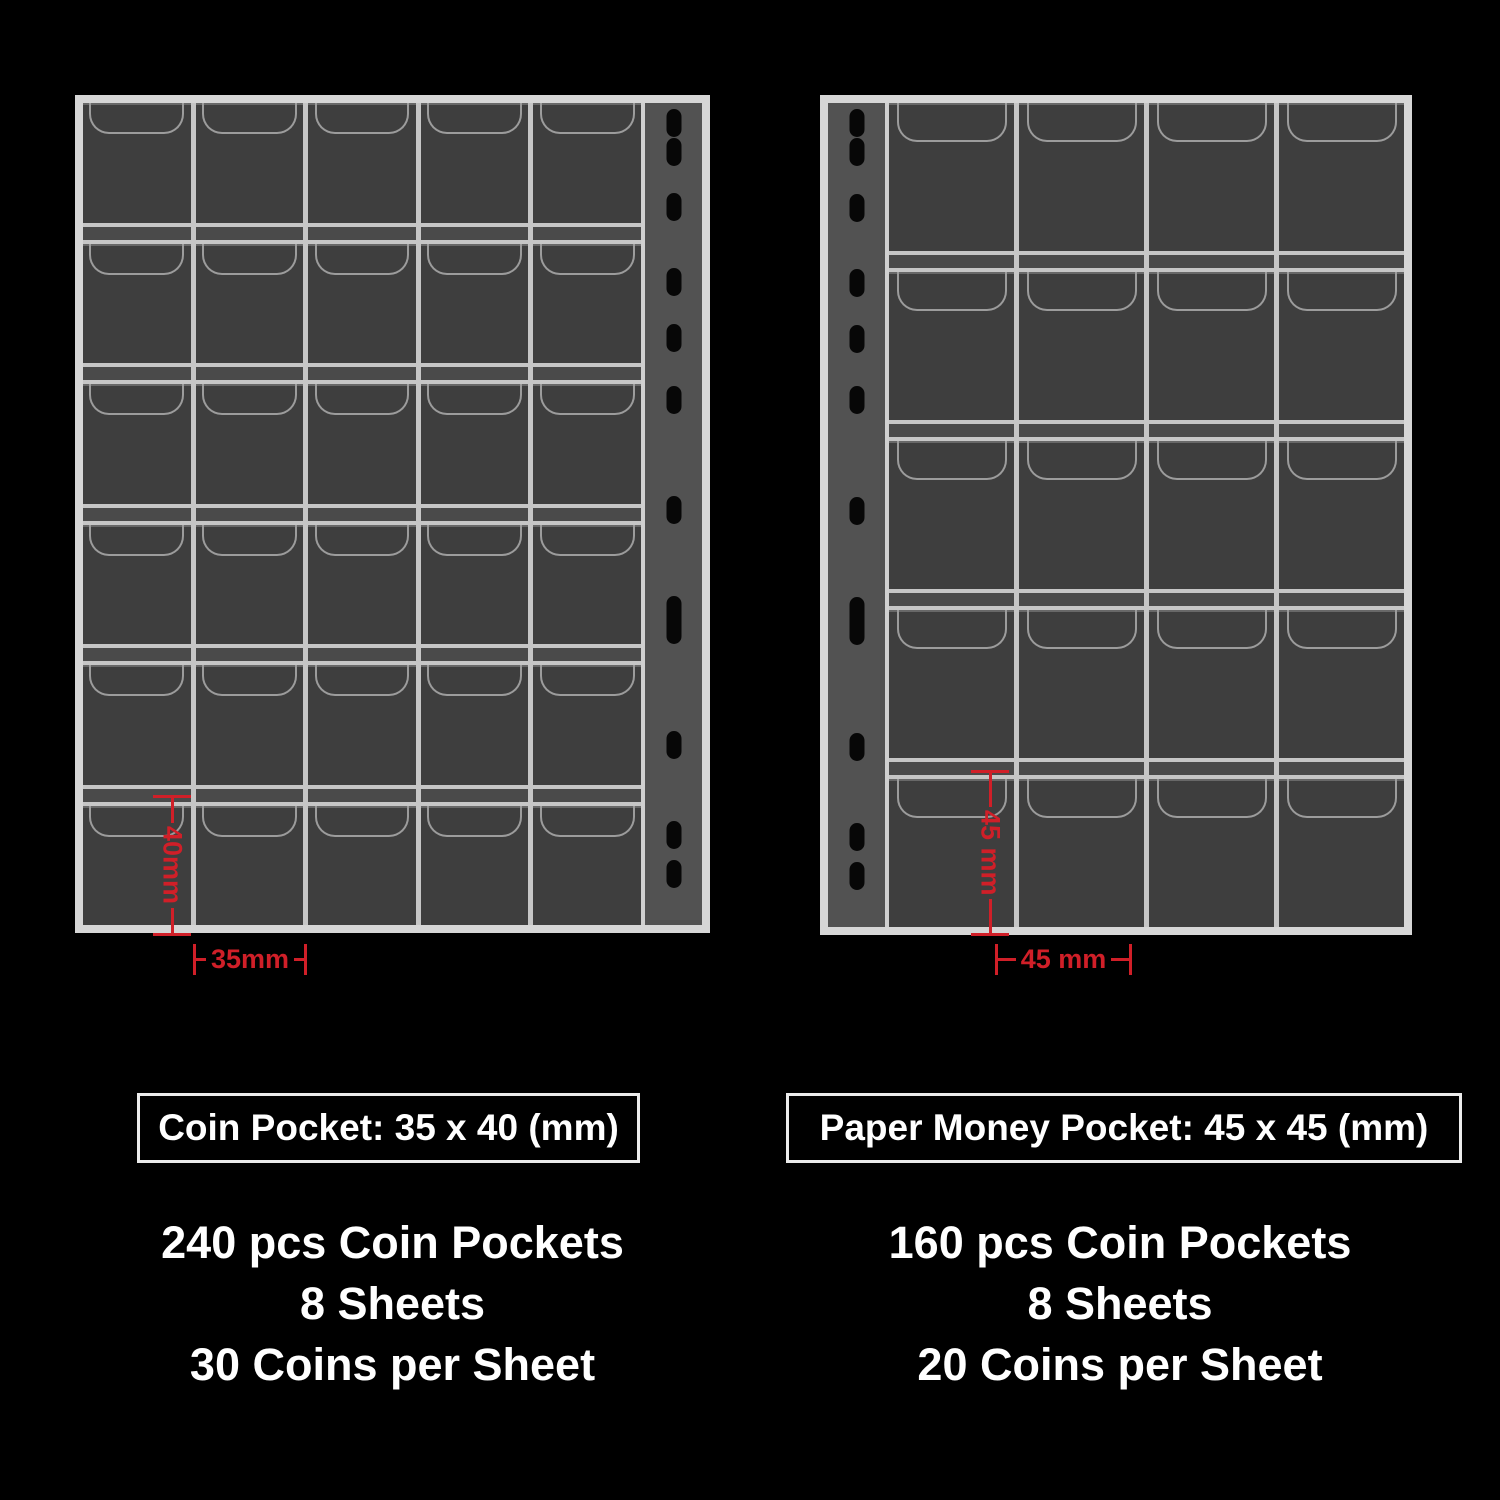  I want to click on height-dimension-label: 45 mm, so click(990, 853).